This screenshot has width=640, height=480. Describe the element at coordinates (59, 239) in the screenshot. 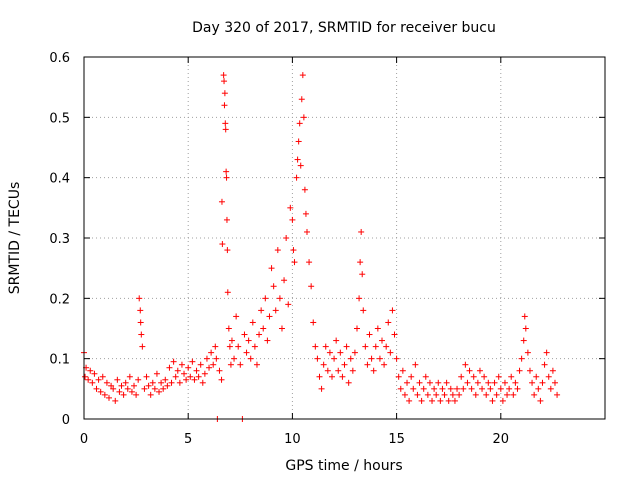

I see `y-tick-label: 0.3` at that location.